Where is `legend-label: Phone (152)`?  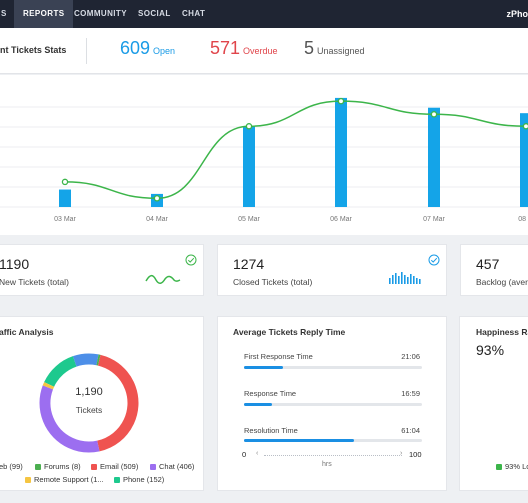
legend-label: Phone (152) is located at coordinates (144, 479).